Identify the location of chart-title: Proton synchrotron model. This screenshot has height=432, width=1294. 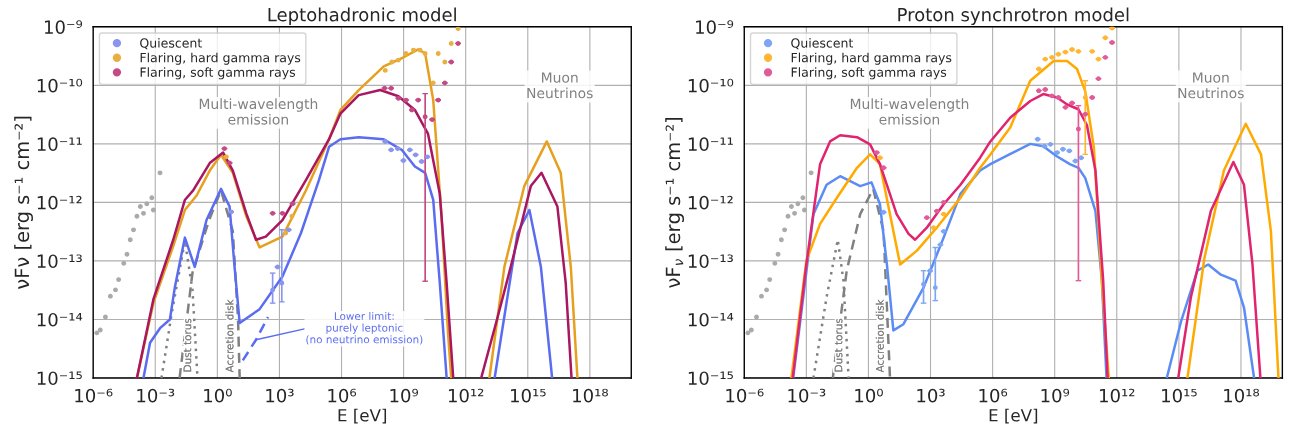
(1013, 16).